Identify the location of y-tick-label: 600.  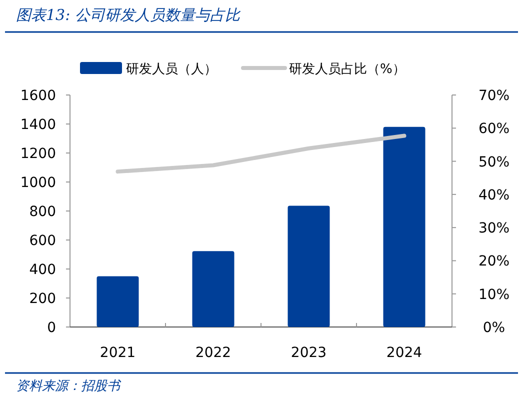
(42, 241).